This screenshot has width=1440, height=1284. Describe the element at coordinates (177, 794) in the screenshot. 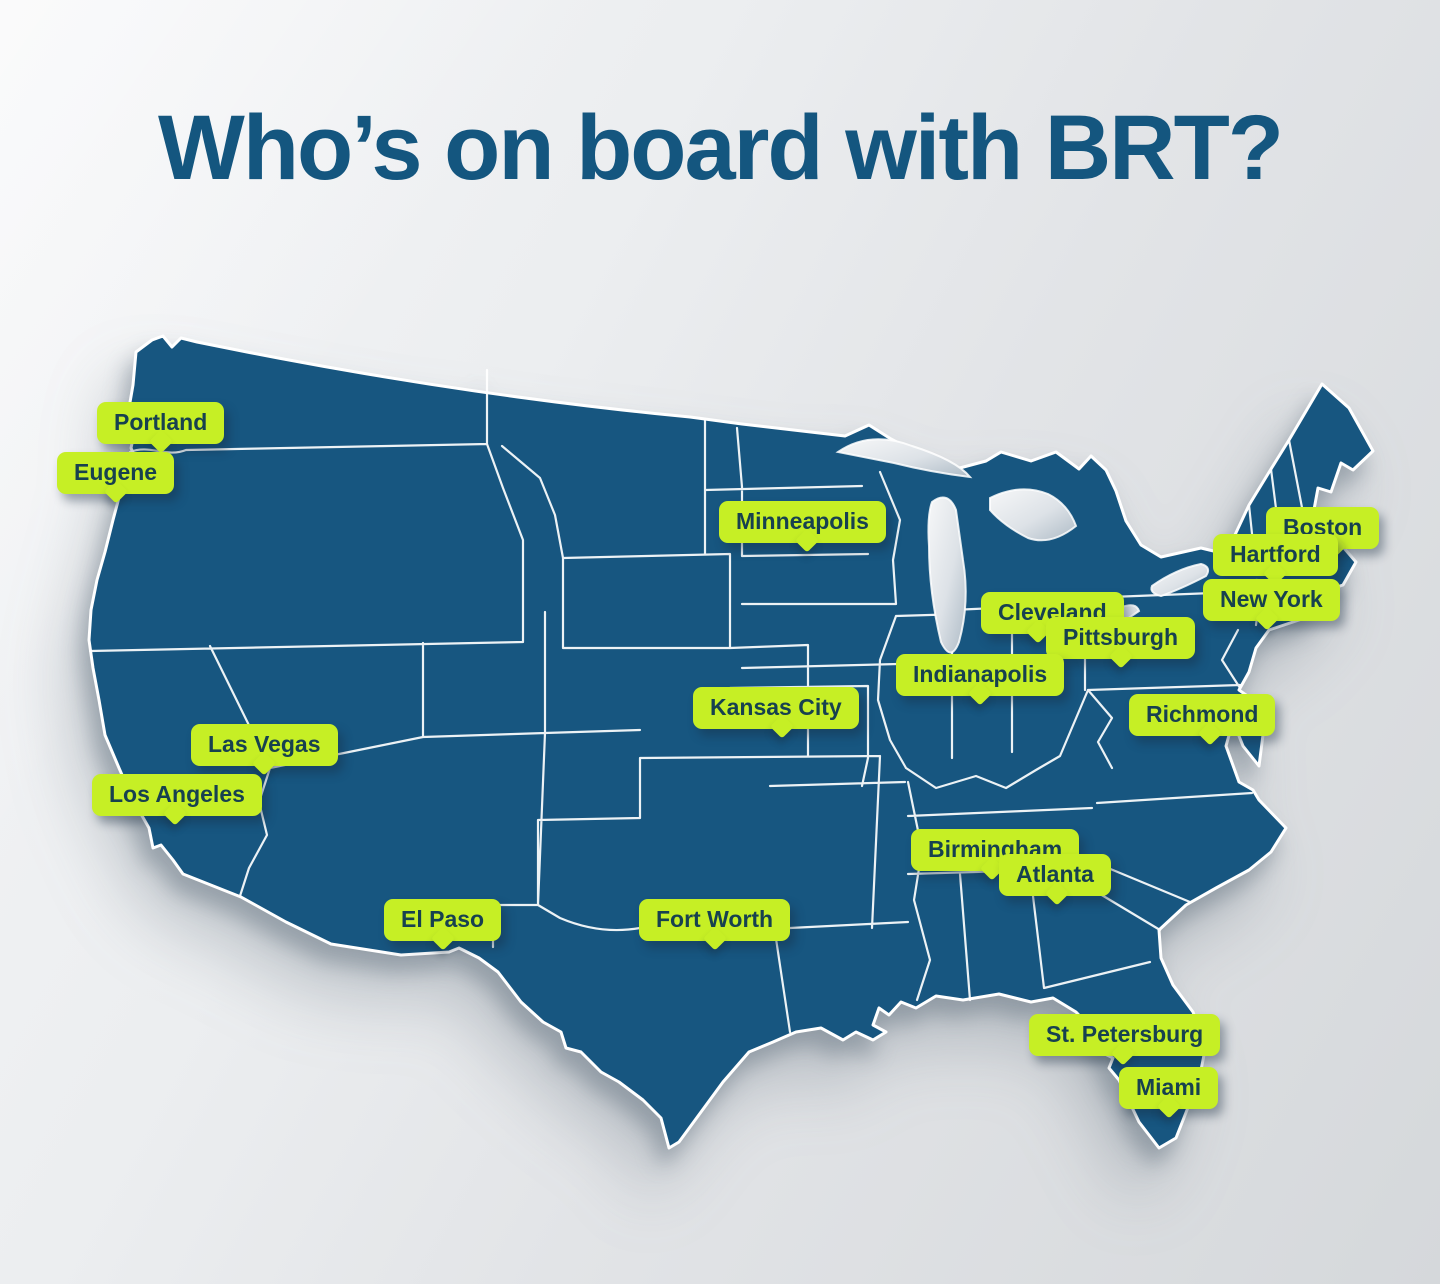

I see `city-label-text: Los Angeles` at that location.